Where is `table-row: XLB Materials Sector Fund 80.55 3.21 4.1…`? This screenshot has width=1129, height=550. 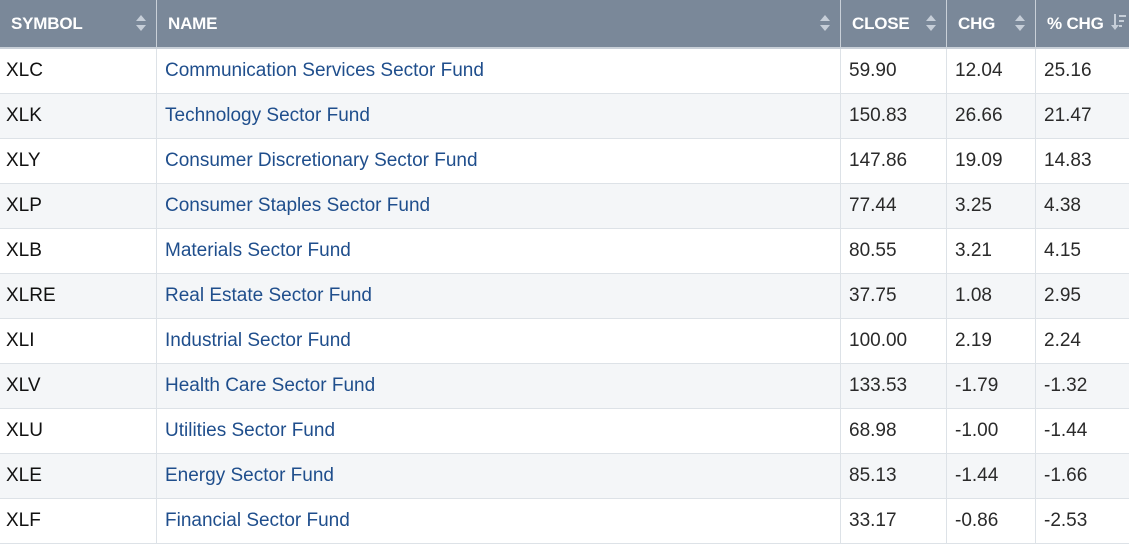
table-row: XLB Materials Sector Fund 80.55 3.21 4.1… is located at coordinates (564, 251).